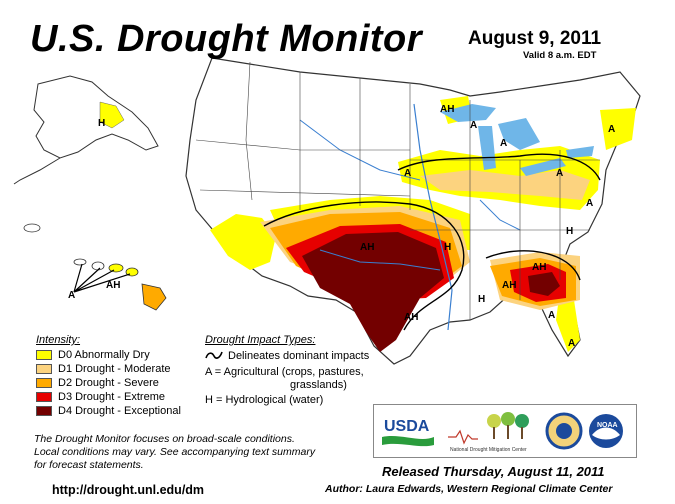  I want to click on commerce-seal-icon, so click(564, 431).